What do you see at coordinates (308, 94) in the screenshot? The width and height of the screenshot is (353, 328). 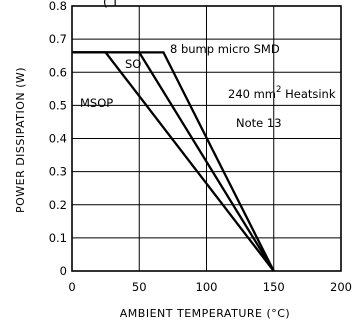 I see `heatsink-suffix: Heatsink` at bounding box center [308, 94].